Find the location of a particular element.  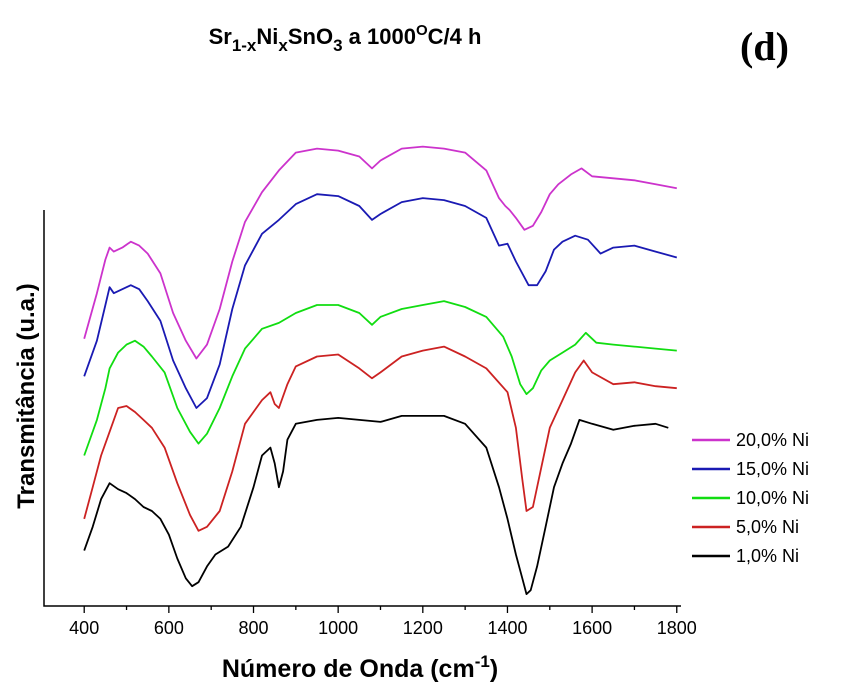

legend: 20,0% Ni 15,0% Ni 10,0% Ni 5,0% Ni 1,0% Ni is located at coordinates (750, 498).